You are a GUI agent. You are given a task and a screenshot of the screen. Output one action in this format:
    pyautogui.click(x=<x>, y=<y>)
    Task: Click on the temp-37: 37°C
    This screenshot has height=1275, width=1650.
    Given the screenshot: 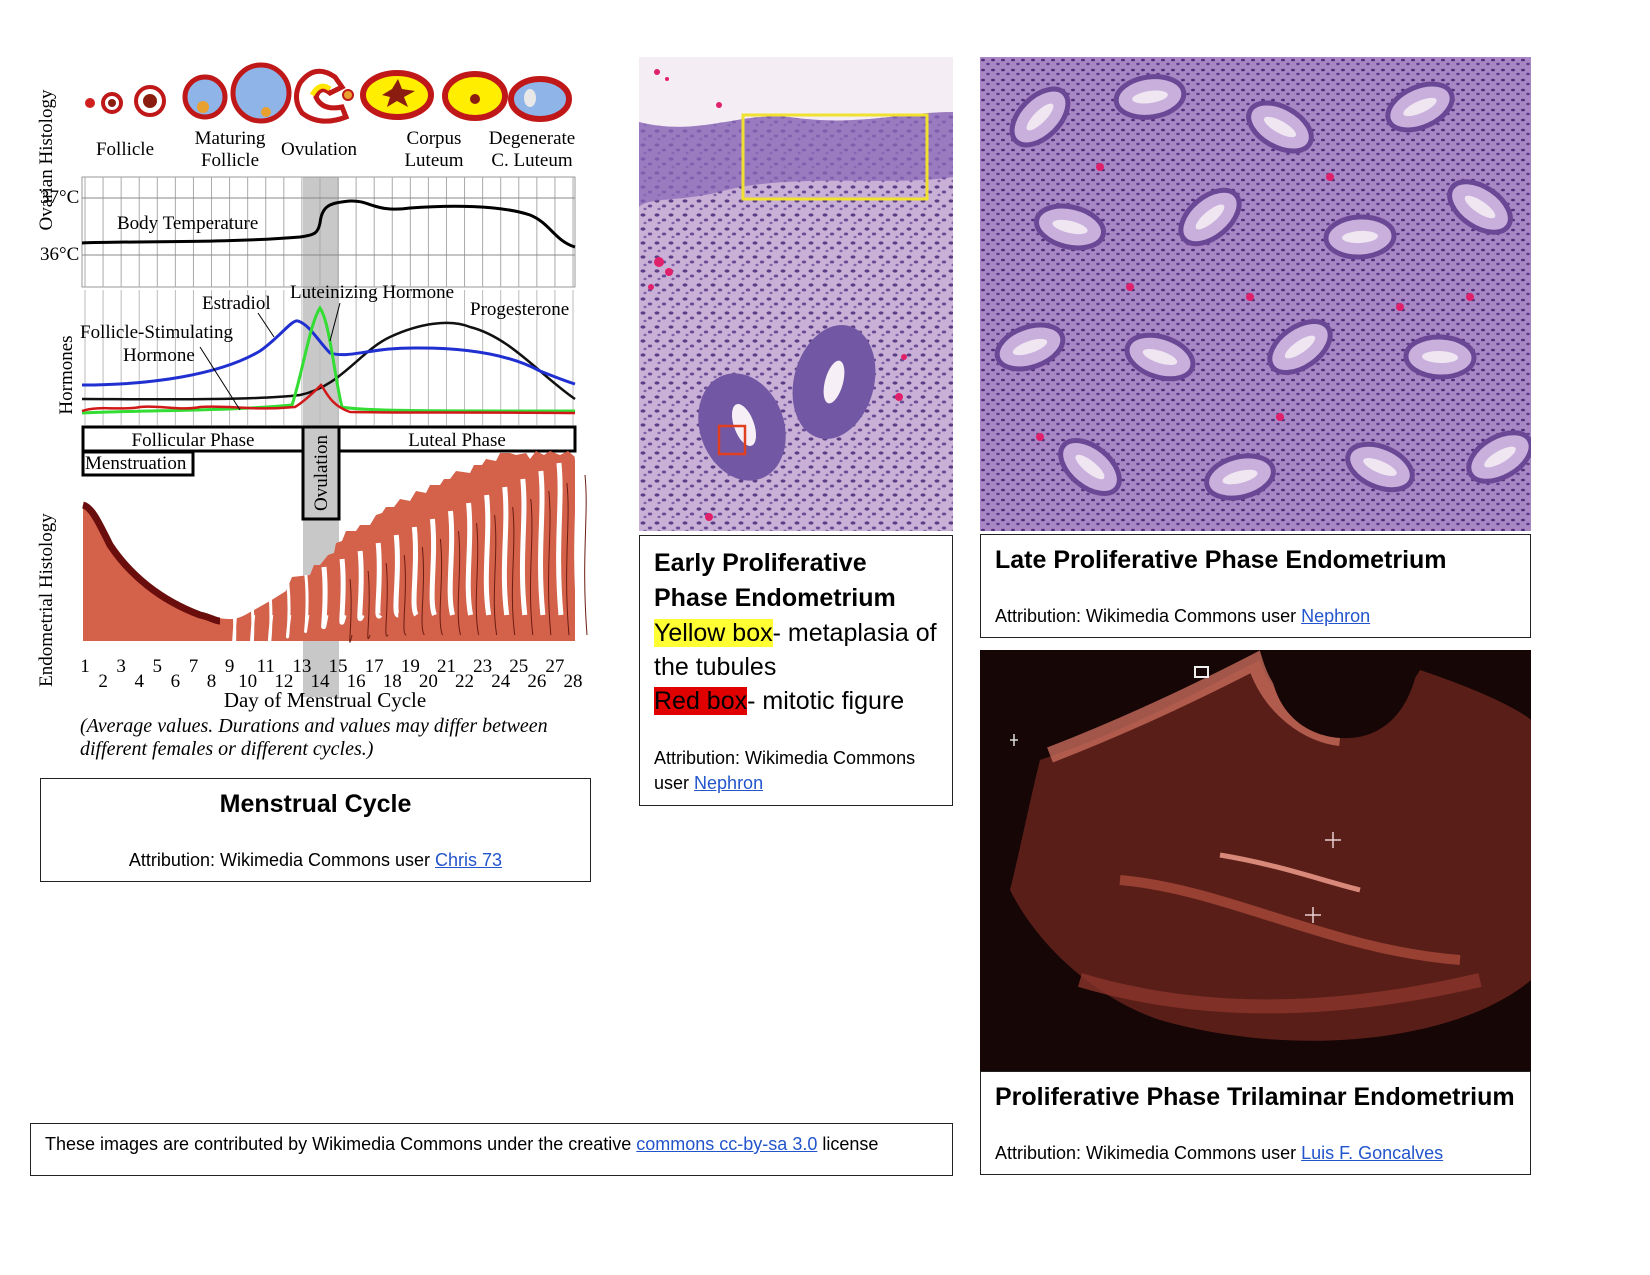 What is the action you would take?
    pyautogui.click(x=59, y=197)
    